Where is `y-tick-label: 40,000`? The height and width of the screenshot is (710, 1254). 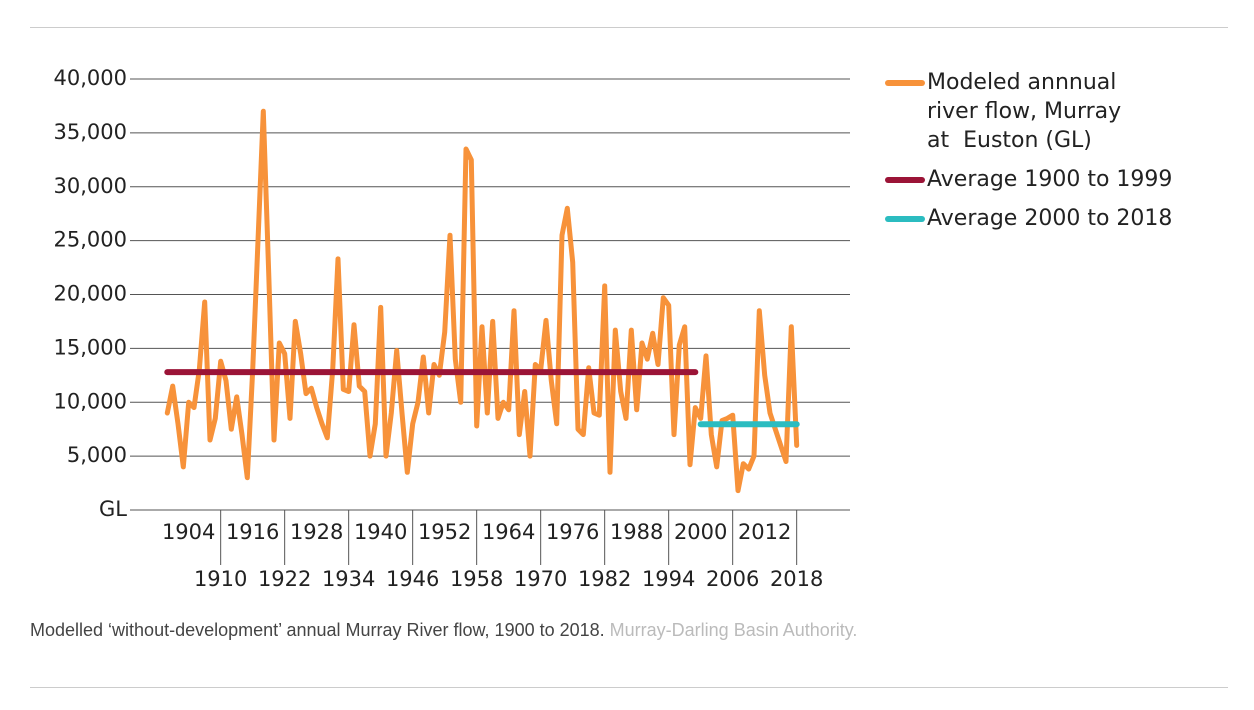
y-tick-label: 40,000 is located at coordinates (90, 78).